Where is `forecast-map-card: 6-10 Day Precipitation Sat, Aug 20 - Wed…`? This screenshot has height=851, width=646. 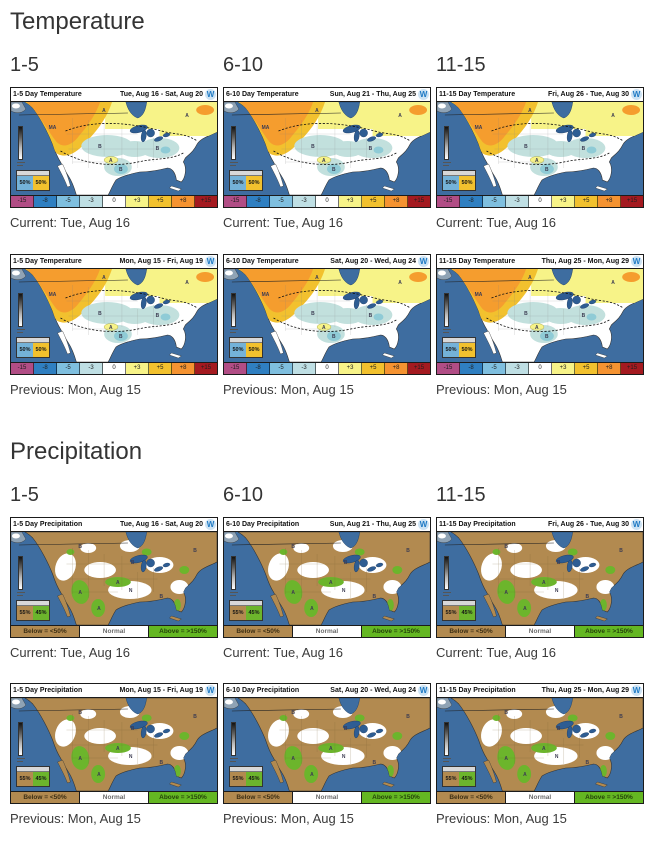 forecast-map-card: 6-10 Day Precipitation Sat, Aug 20 - Wed… is located at coordinates (327, 744).